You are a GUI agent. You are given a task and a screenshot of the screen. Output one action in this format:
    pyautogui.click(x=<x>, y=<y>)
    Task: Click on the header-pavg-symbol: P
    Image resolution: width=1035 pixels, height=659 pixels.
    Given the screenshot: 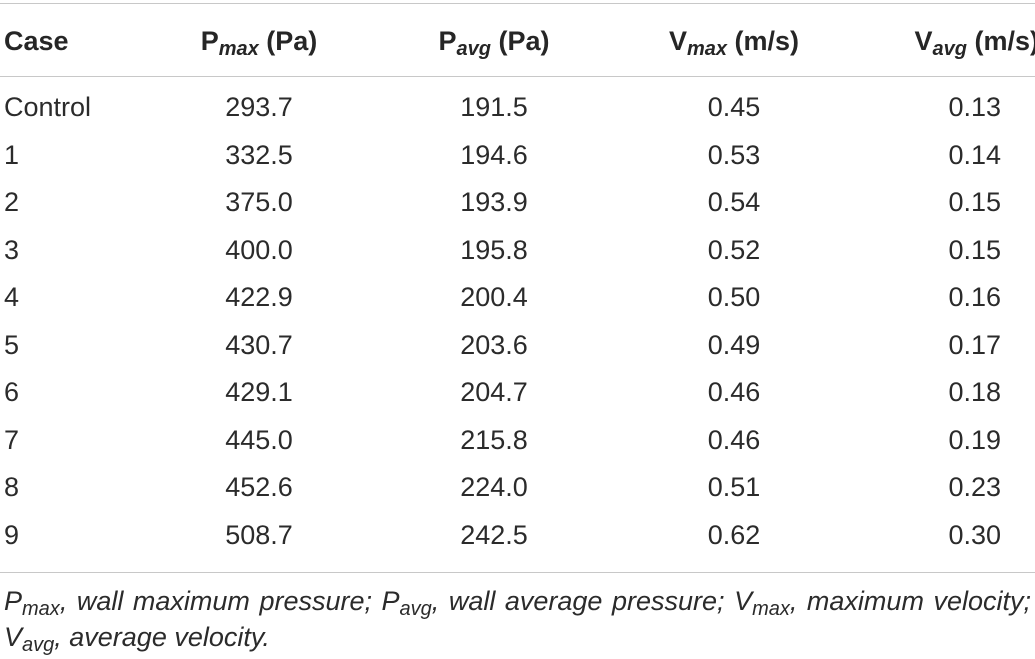 What is the action you would take?
    pyautogui.click(x=447, y=41)
    